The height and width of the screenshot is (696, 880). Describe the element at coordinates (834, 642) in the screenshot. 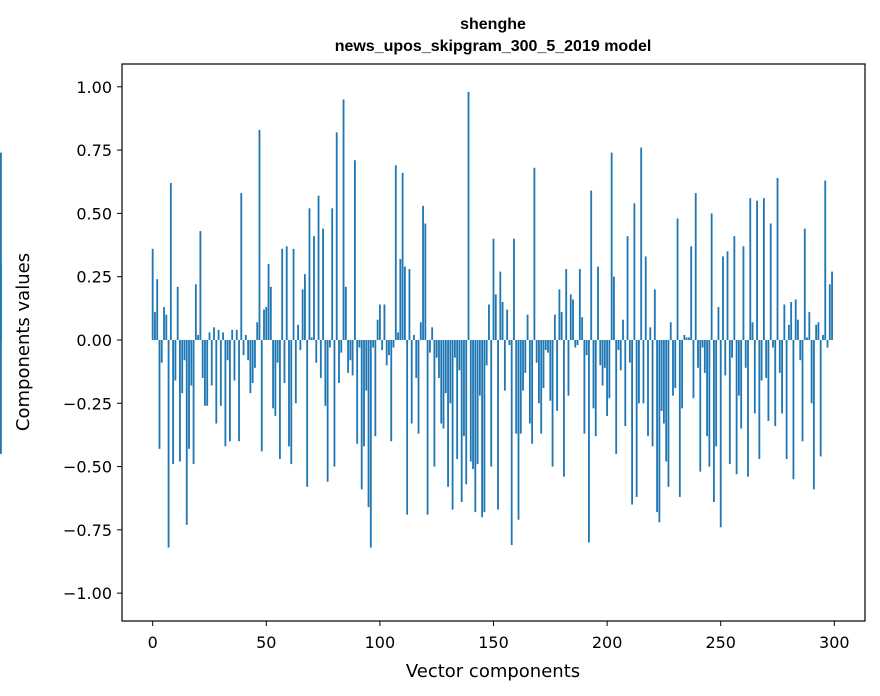

I see `x-tick-label: 300` at that location.